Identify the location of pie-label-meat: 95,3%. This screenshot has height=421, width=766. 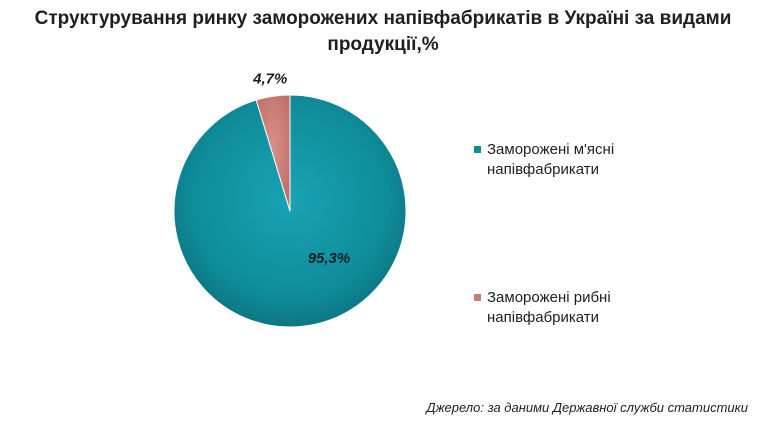
(329, 258).